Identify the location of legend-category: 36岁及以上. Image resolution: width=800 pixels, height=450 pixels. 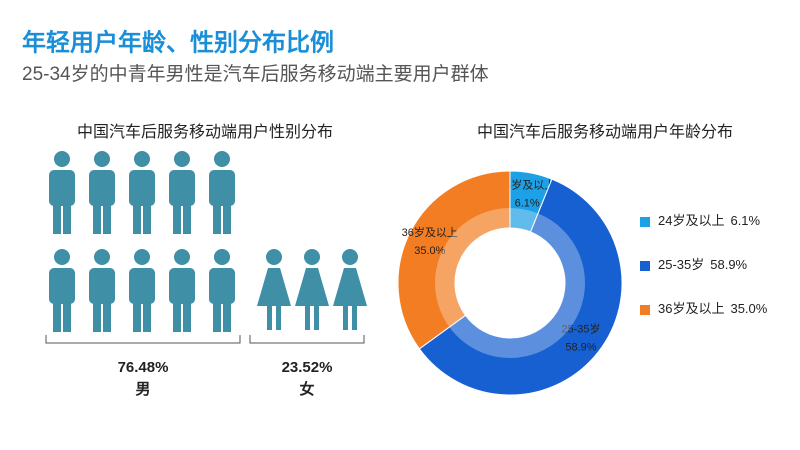
(691, 308).